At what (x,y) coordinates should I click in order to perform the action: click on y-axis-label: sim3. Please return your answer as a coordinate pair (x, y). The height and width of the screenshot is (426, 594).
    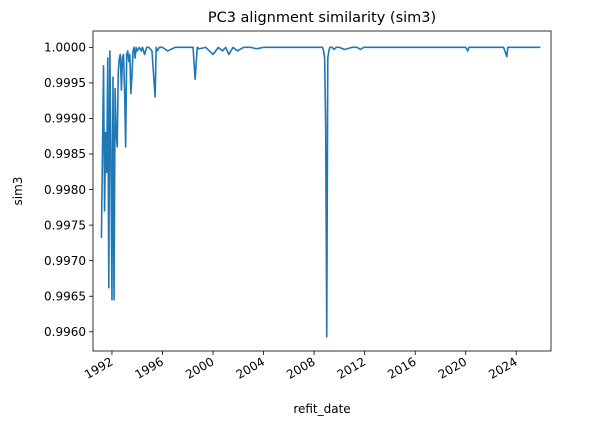
    Looking at the image, I should click on (18, 191).